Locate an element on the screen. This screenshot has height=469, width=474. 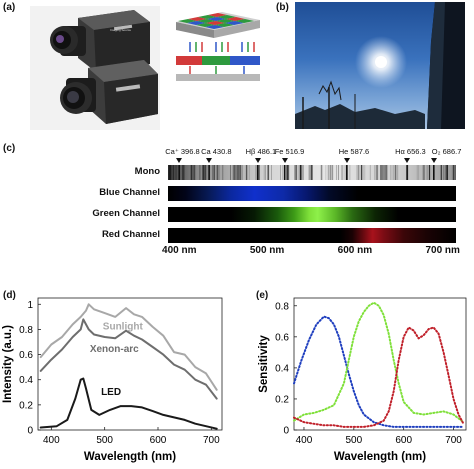
series-label: LED is located at coordinates (111, 392).